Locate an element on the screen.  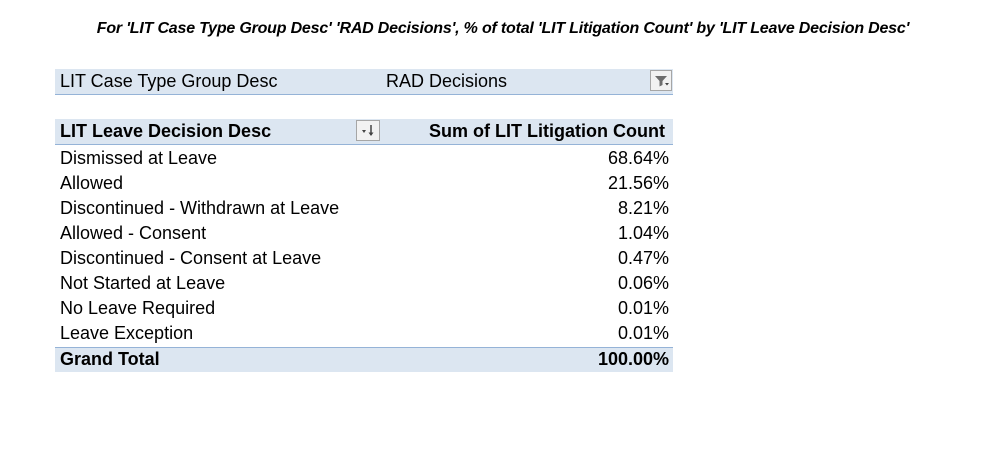
row-label: Not Started at Leave is located at coordinates (143, 283).